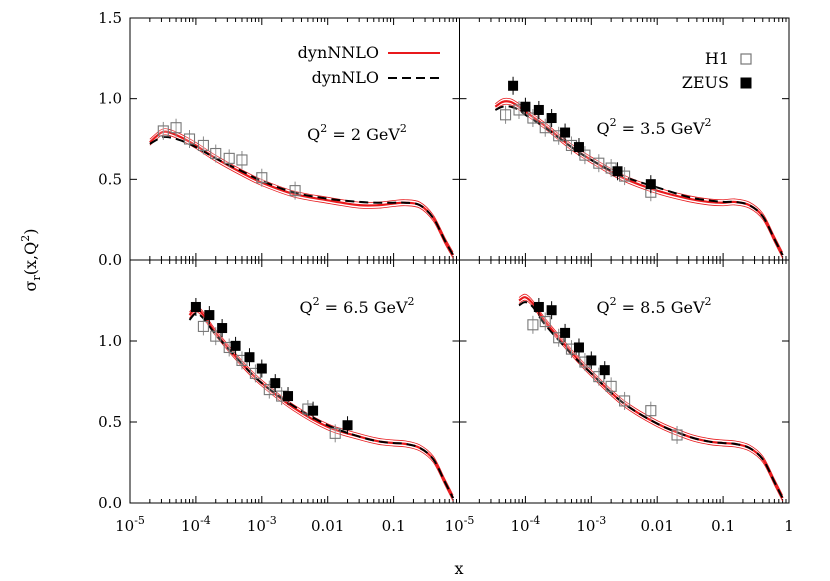 The height and width of the screenshot is (581, 830). What do you see at coordinates (345, 77) in the screenshot?
I see `legend-label-dynnlo: dynNLO` at bounding box center [345, 77].